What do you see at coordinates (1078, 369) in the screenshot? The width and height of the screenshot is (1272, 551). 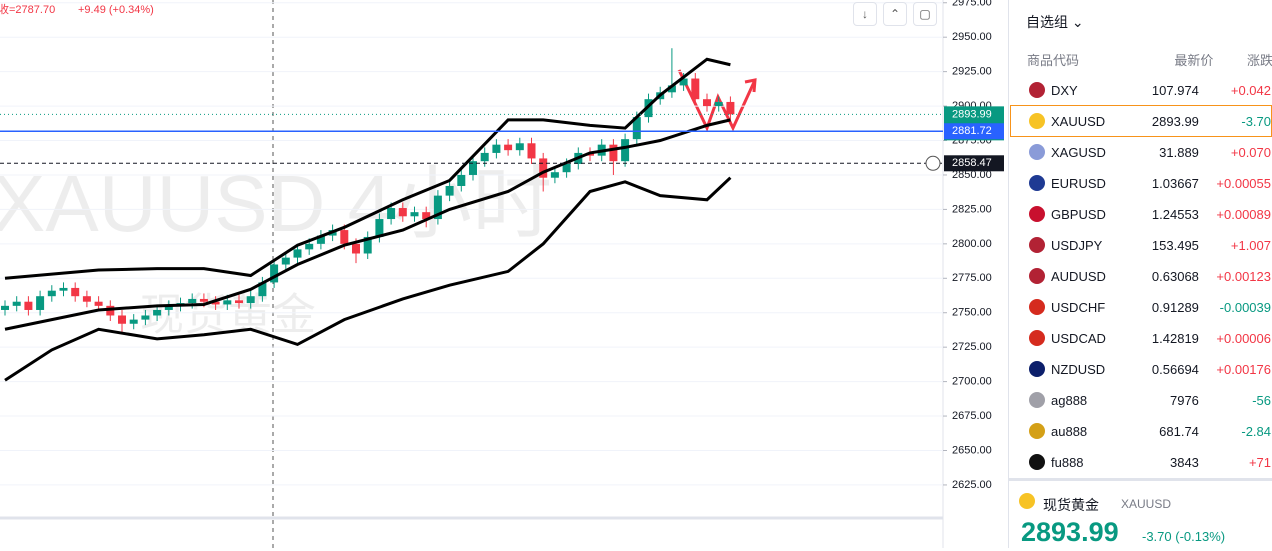 I see `row-symbol: NZDUSD` at bounding box center [1078, 369].